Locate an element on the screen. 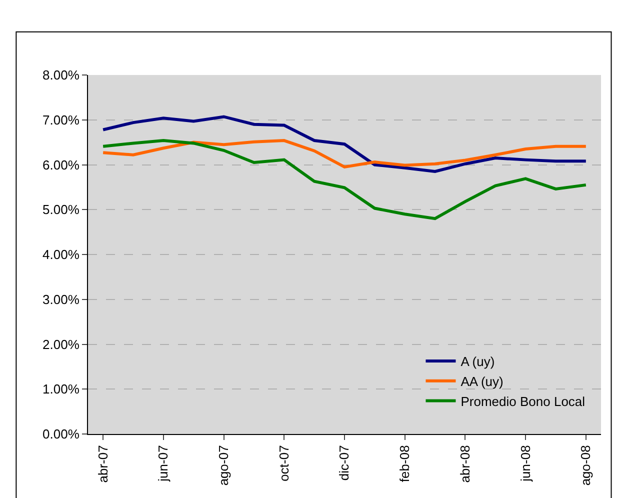  legend-label: Promedio Bono Local is located at coordinates (523, 401).